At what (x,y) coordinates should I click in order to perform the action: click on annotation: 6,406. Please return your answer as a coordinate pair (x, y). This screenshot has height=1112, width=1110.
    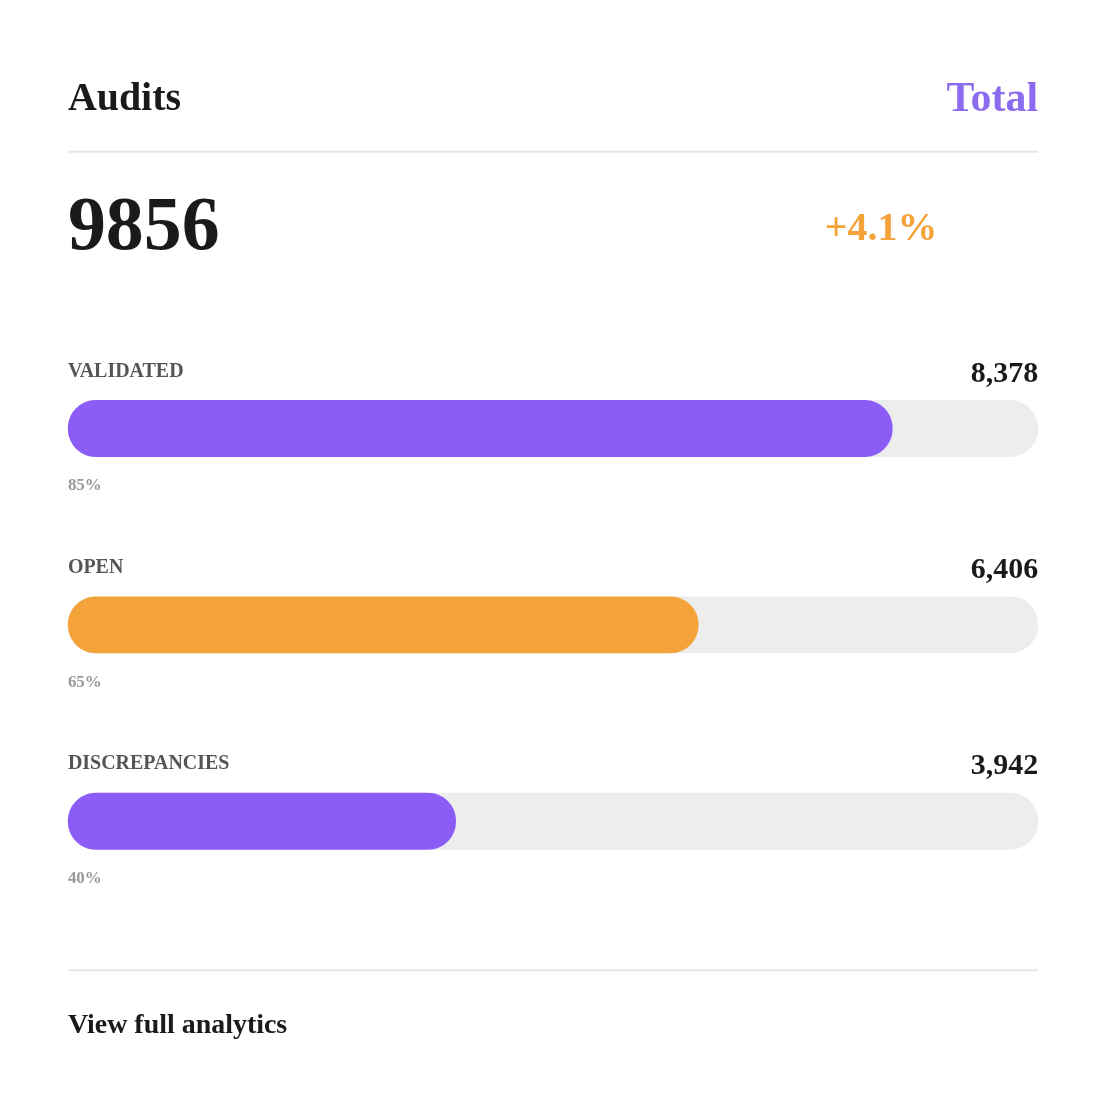
    Looking at the image, I should click on (1004, 567).